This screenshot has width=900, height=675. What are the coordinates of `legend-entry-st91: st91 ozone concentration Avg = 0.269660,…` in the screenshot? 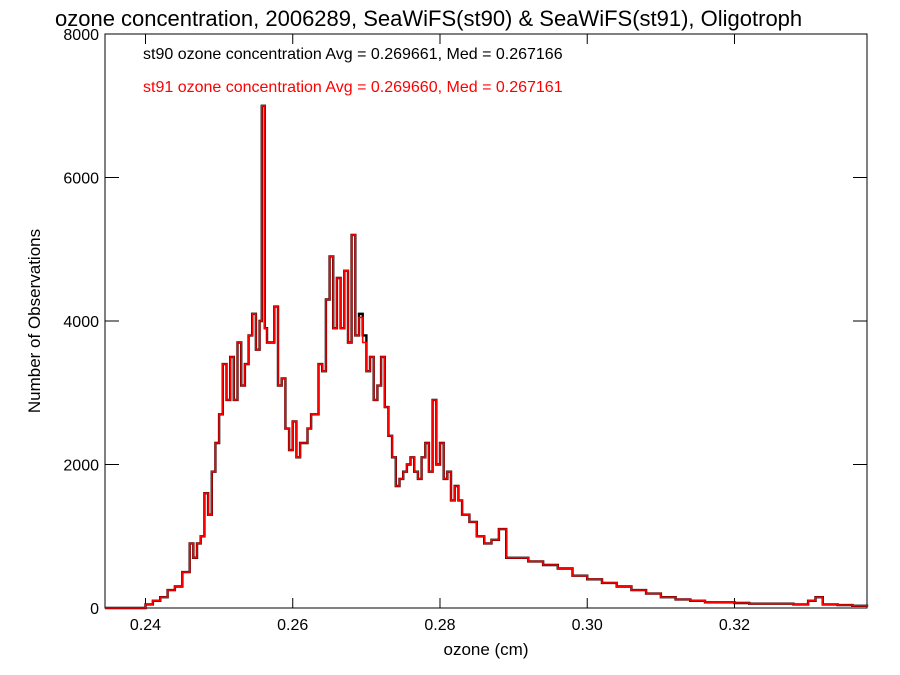 It's located at (353, 87).